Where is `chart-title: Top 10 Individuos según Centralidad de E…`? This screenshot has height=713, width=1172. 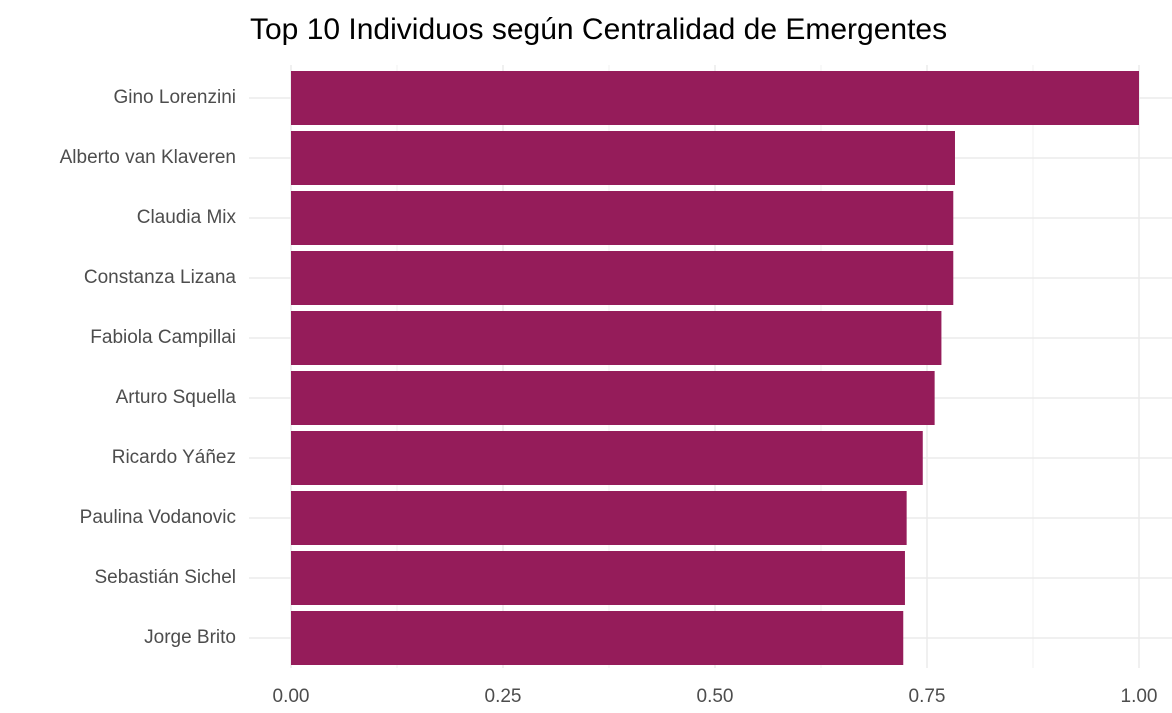
chart-title: Top 10 Individuos según Centralidad de E… is located at coordinates (598, 29).